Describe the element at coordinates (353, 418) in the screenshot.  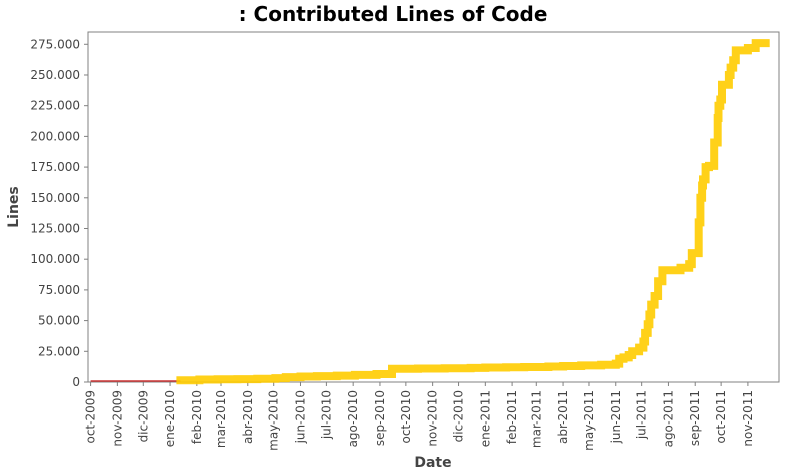
I see `x-tick-label: ago-2010` at that location.